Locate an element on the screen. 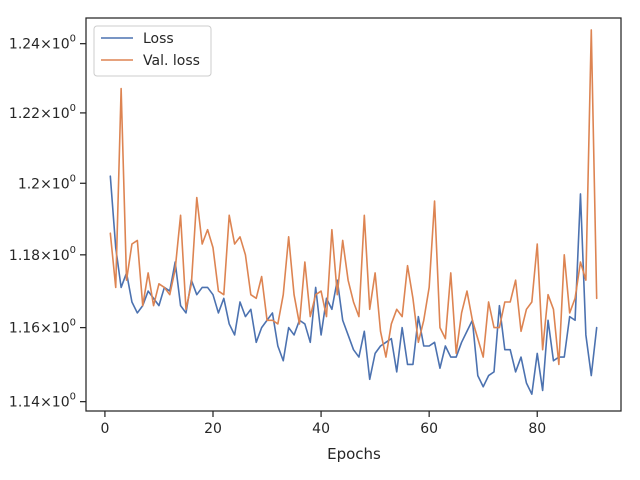 This screenshot has height=480, width=640. x-tick-label: 20 is located at coordinates (213, 429).